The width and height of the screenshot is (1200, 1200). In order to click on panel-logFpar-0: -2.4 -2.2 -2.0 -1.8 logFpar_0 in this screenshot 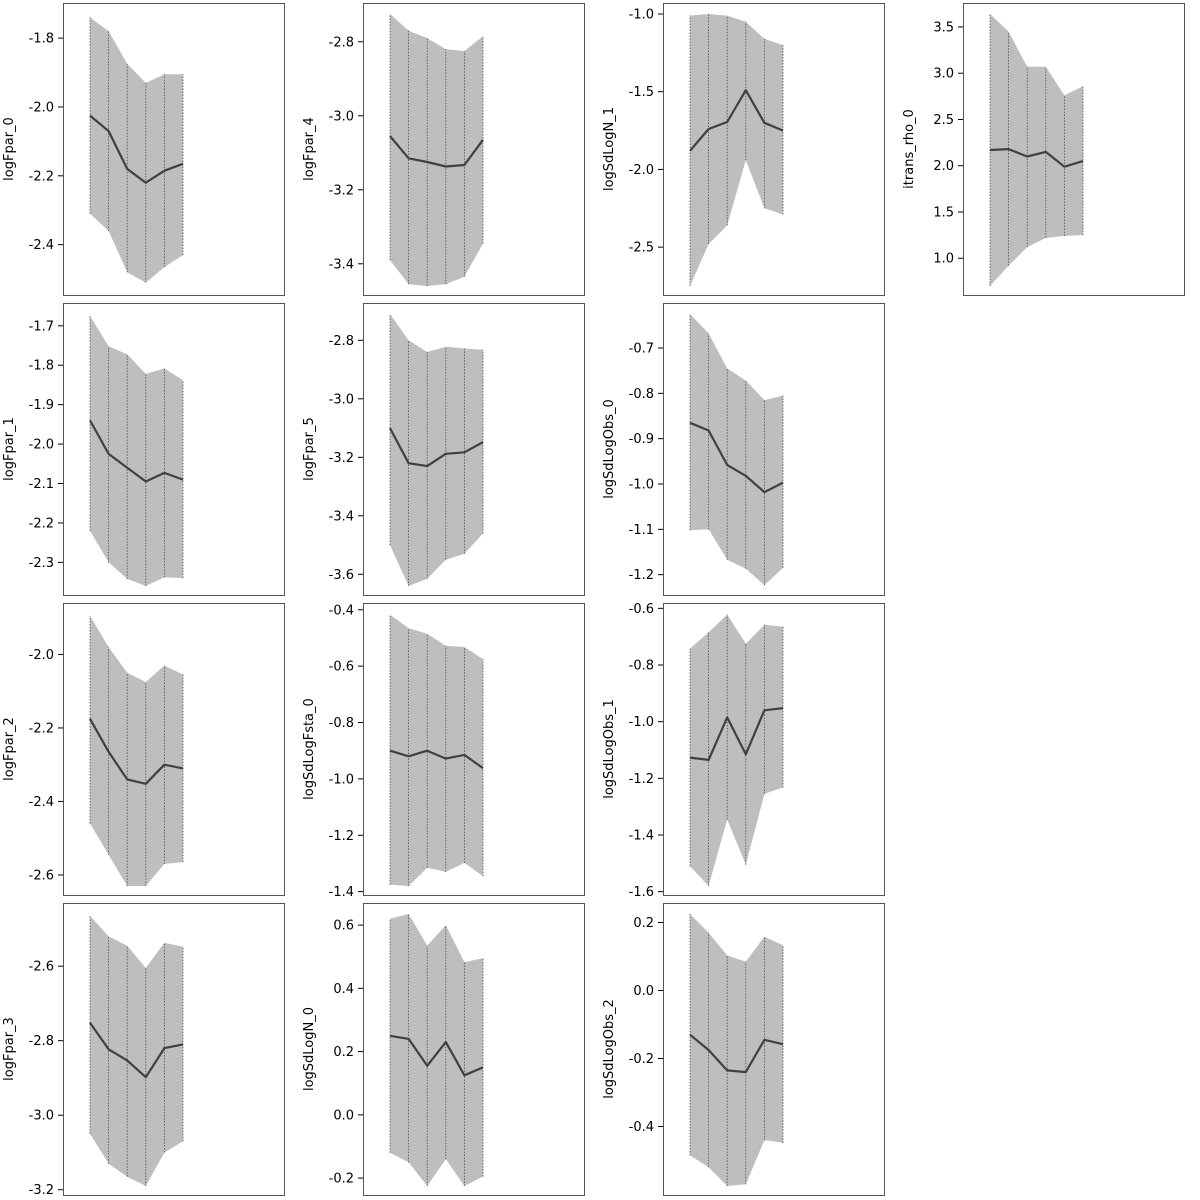, I will do `click(143, 149)`.